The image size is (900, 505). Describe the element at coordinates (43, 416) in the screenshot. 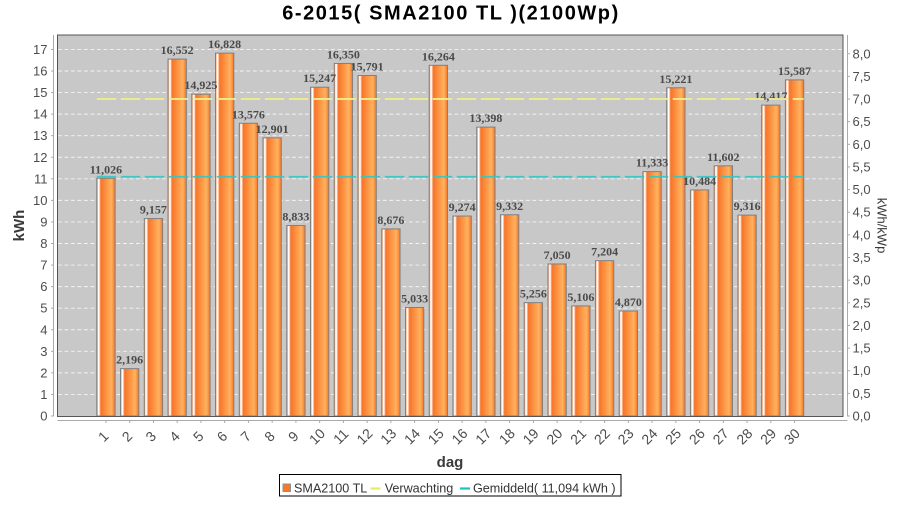

I see `svg-text: 0` at that location.